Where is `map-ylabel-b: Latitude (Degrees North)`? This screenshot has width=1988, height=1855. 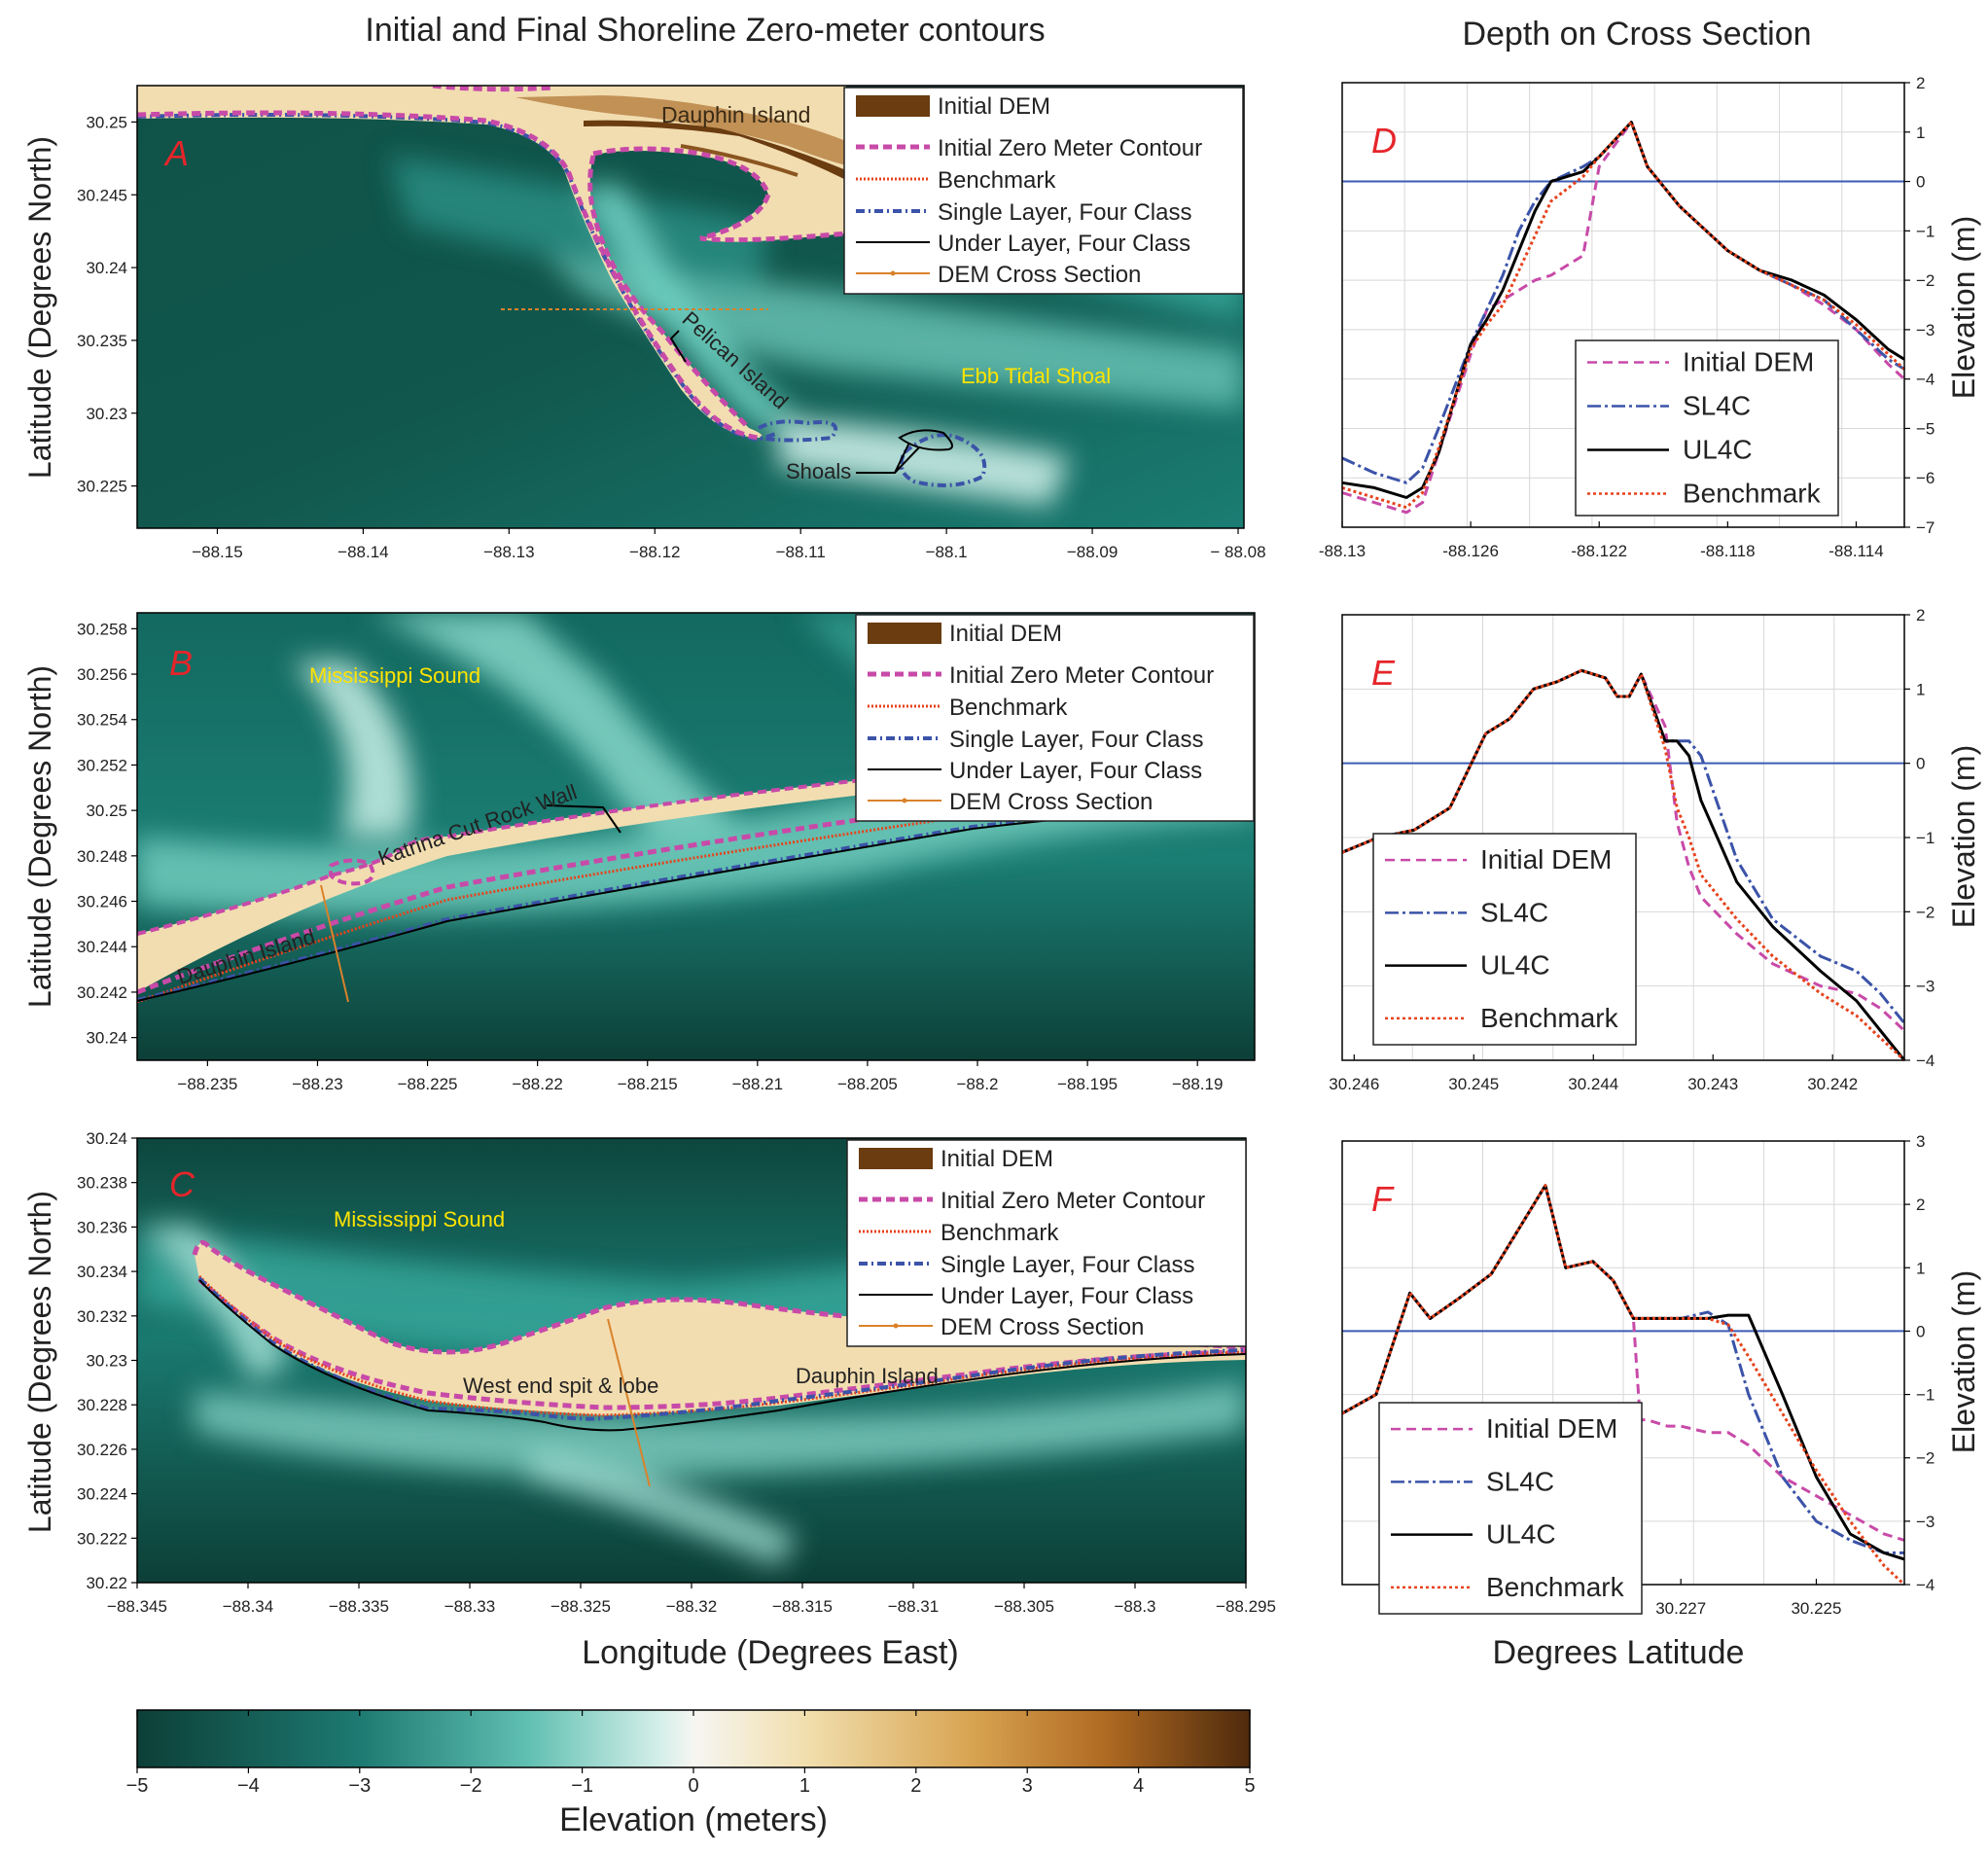
map-ylabel-b: Latitude (Degrees North) is located at coordinates (39, 836).